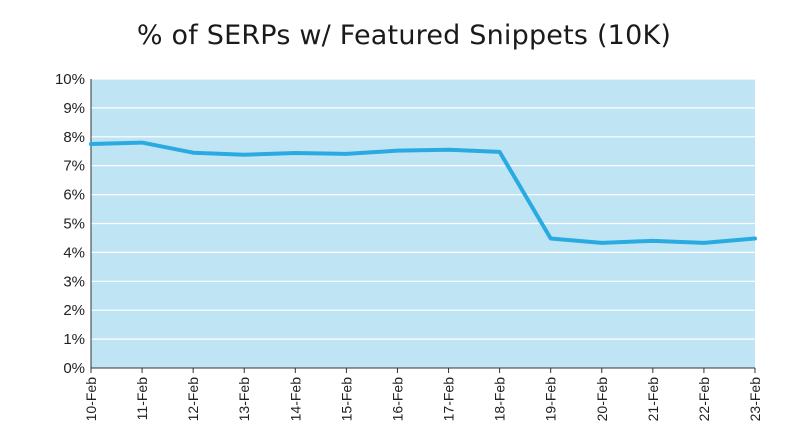 Image resolution: width=808 pixels, height=443 pixels. Describe the element at coordinates (244, 399) in the screenshot. I see `x-tick-label: 13-Feb` at that location.